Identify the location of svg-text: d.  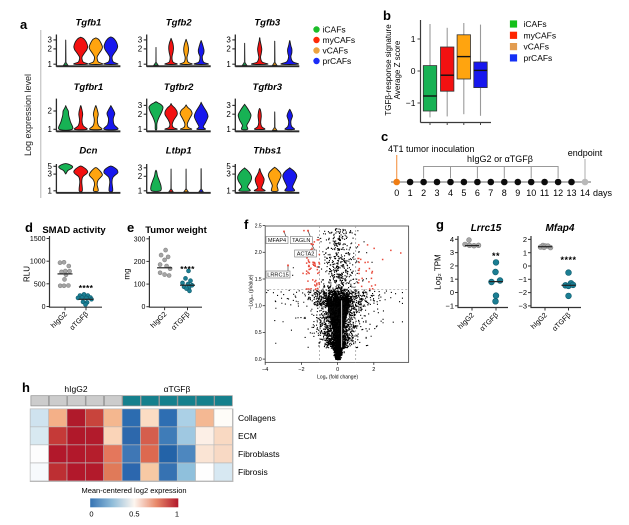
(29, 227).